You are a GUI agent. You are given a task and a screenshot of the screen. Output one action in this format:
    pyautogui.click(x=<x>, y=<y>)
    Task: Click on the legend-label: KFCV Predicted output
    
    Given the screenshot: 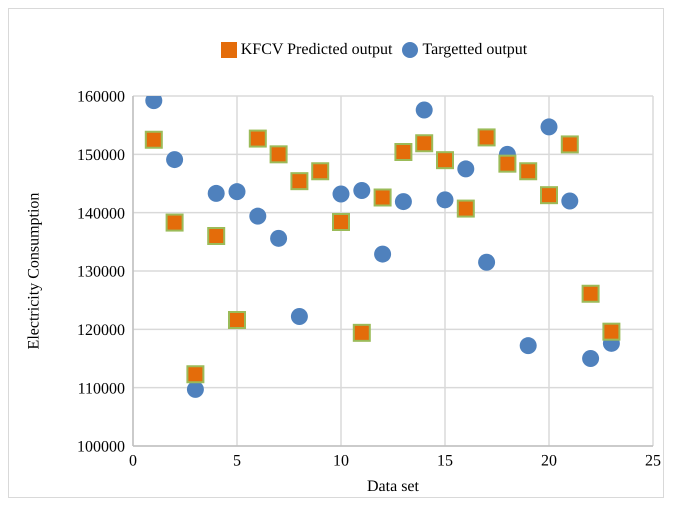 What is the action you would take?
    pyautogui.click(x=316, y=49)
    